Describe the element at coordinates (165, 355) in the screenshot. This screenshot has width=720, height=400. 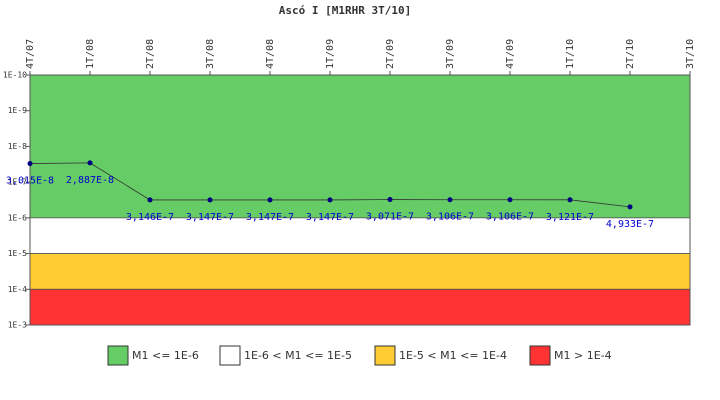
I see `legend-label: M1 <= 1E-6` at that location.